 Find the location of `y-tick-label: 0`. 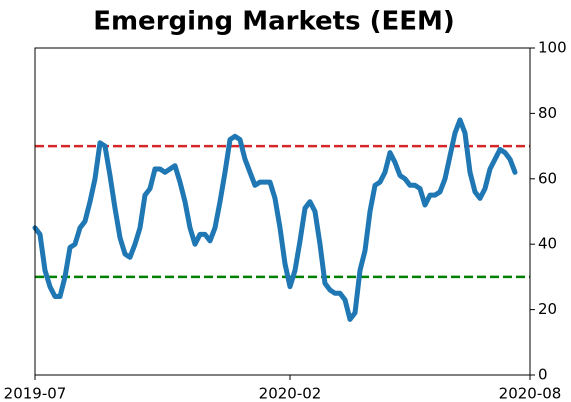

y-tick-label: 0 is located at coordinates (543, 375).